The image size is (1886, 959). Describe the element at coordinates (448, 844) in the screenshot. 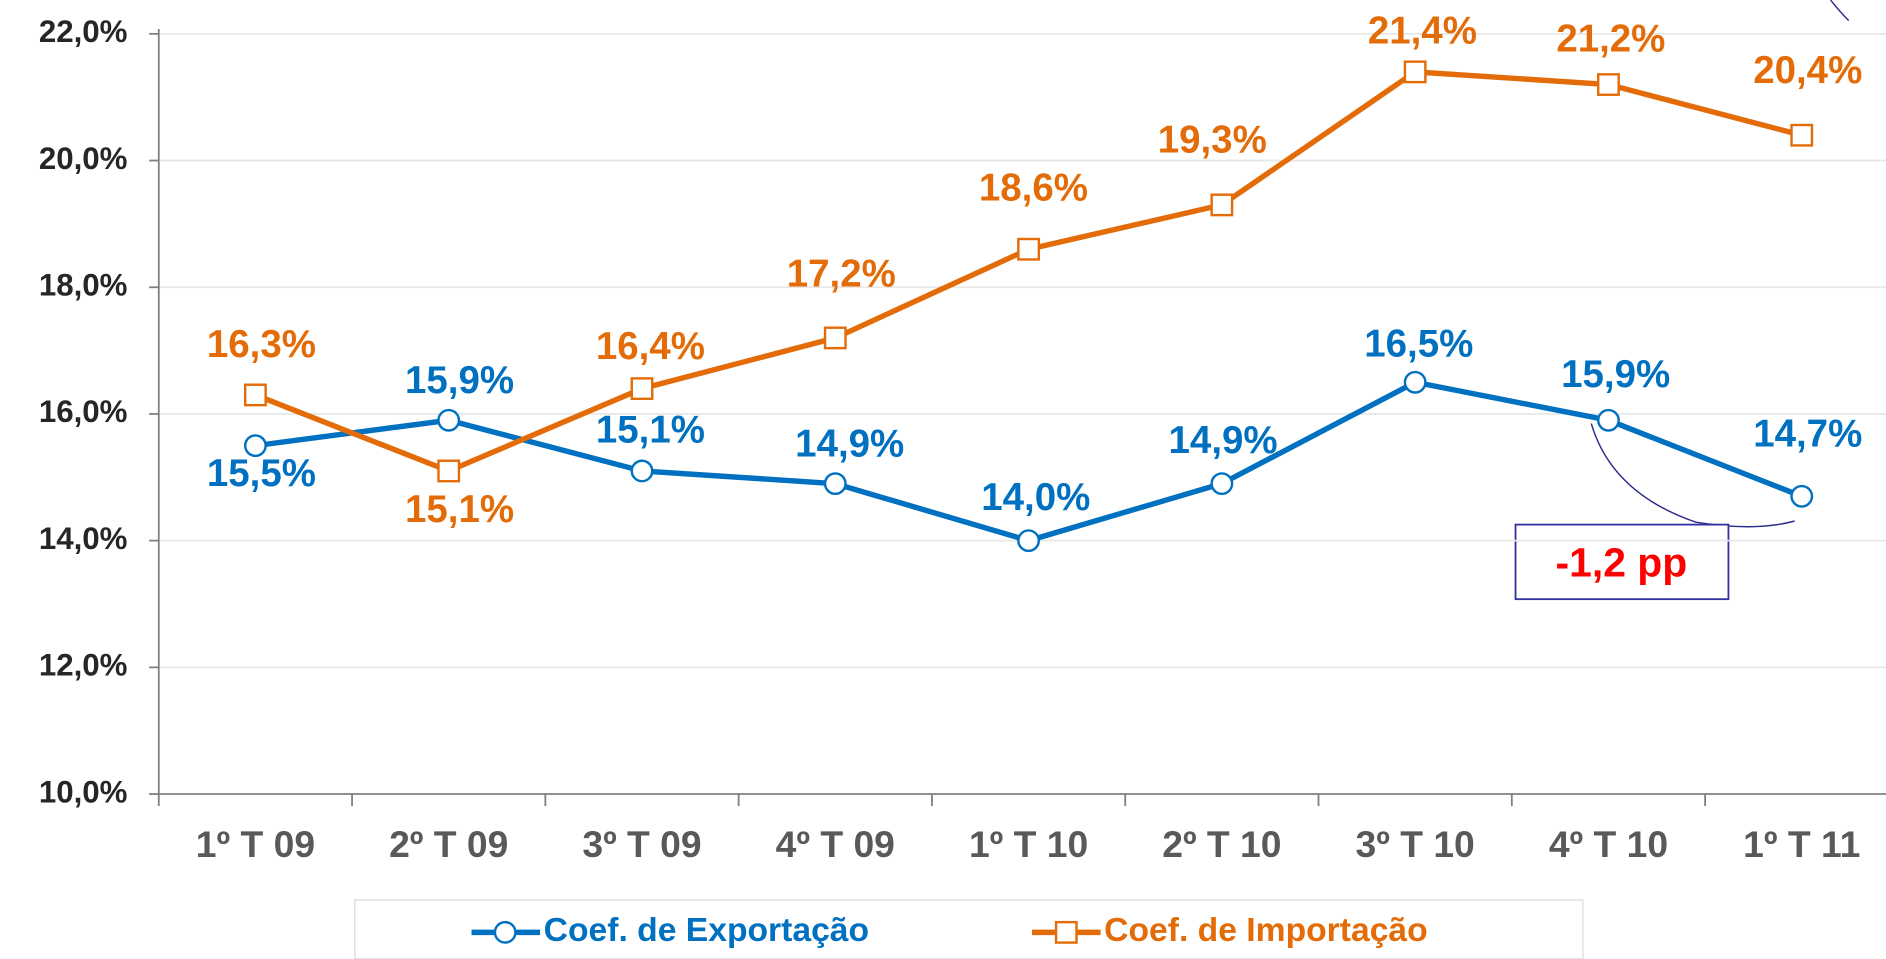

I see `x-tick-label: 2º T 09` at that location.